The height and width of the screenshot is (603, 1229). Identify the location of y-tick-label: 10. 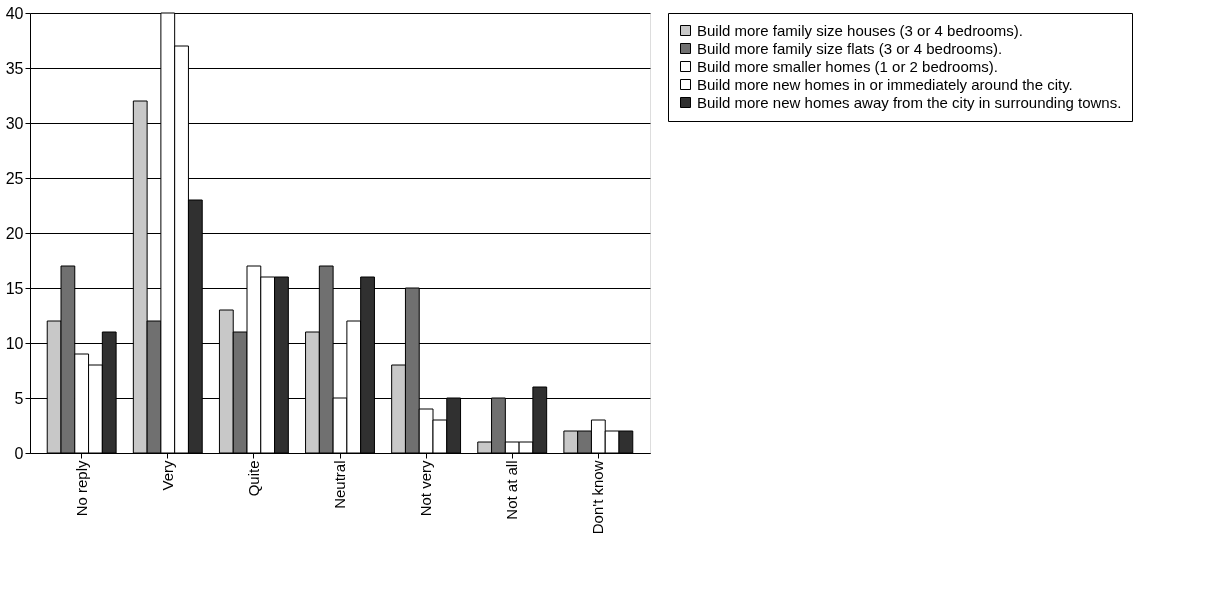
(14, 343).